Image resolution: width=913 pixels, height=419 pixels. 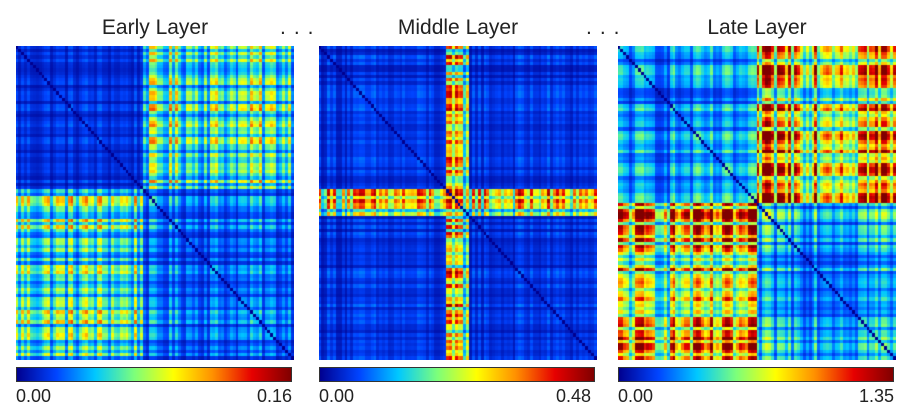 What do you see at coordinates (756, 374) in the screenshot?
I see `colorbar-late-layer` at bounding box center [756, 374].